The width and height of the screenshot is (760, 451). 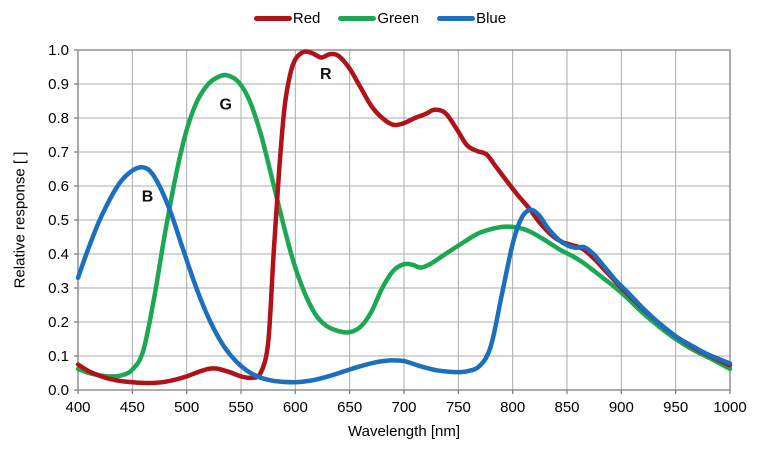 What do you see at coordinates (58, 356) in the screenshot?
I see `y-tick-label: 0.1` at bounding box center [58, 356].